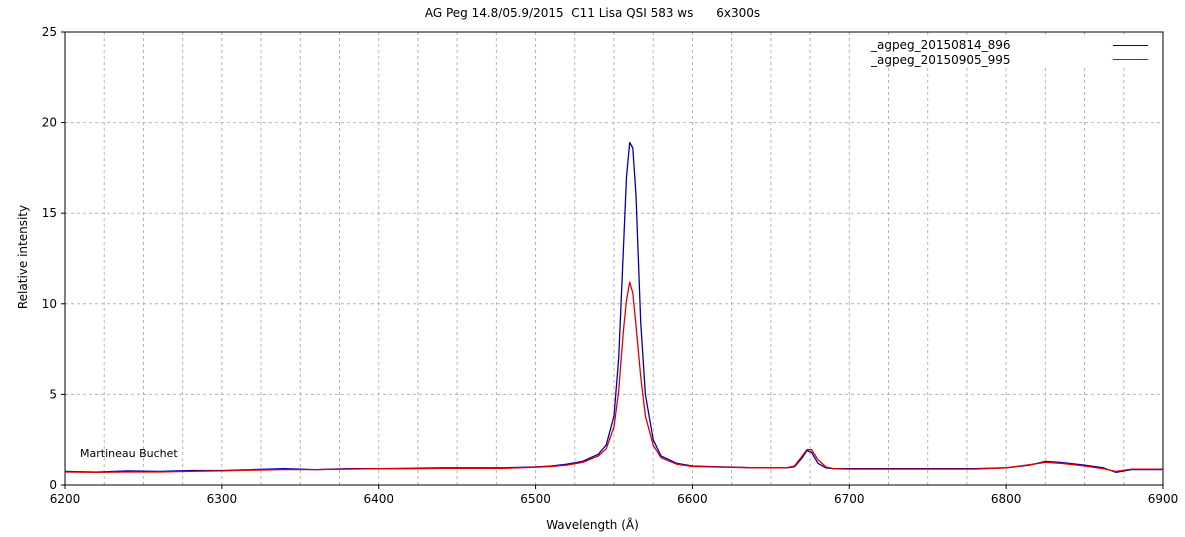  I want to click on author-annotation: Martineau Buchet, so click(129, 453).